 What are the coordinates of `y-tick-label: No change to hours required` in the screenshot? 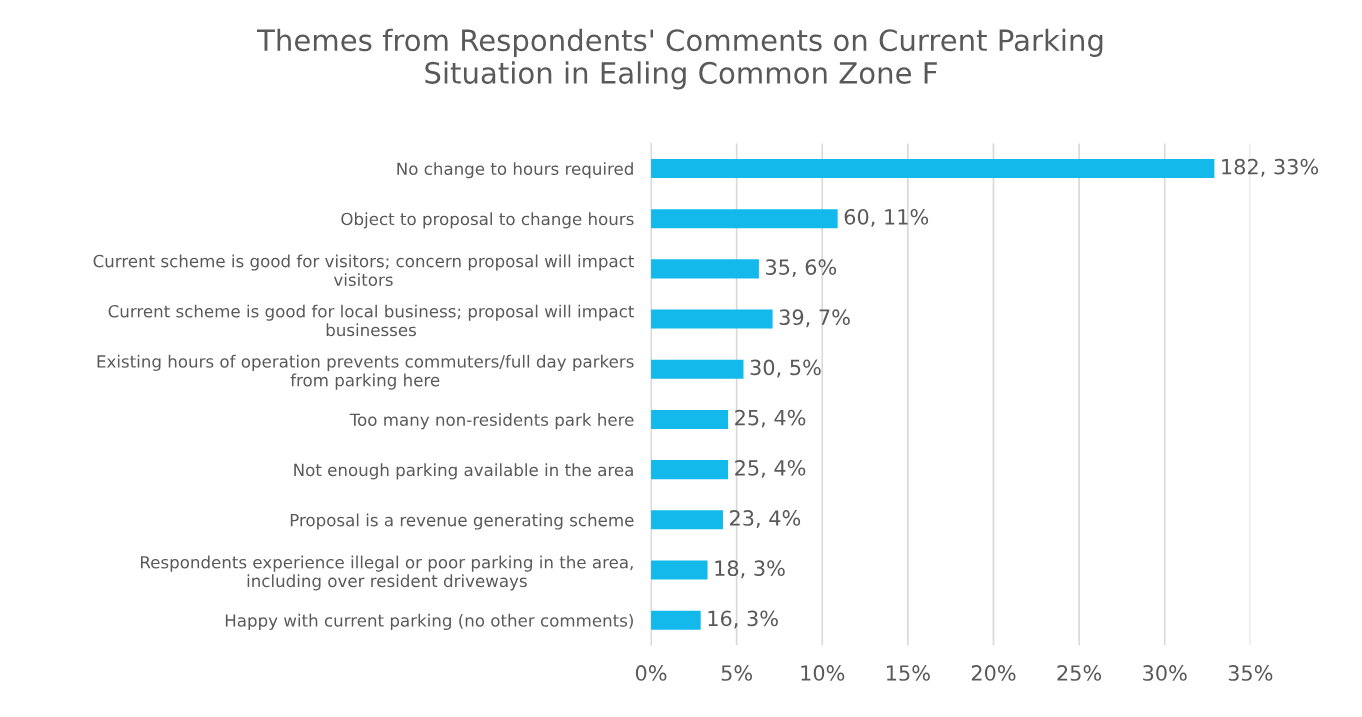 It's located at (515, 170).